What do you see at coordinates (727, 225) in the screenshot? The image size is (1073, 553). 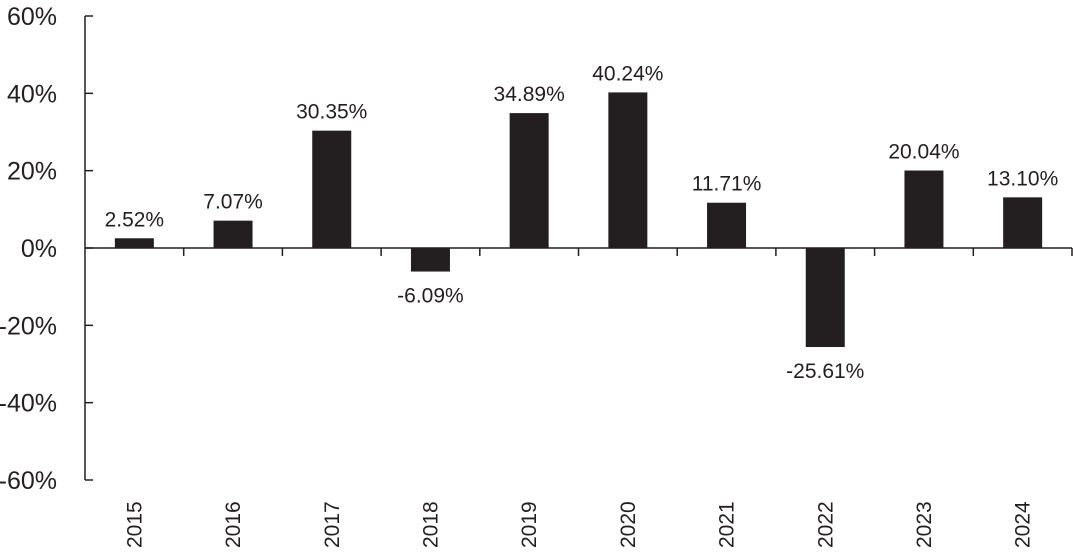 I see `bar-2021` at bounding box center [727, 225].